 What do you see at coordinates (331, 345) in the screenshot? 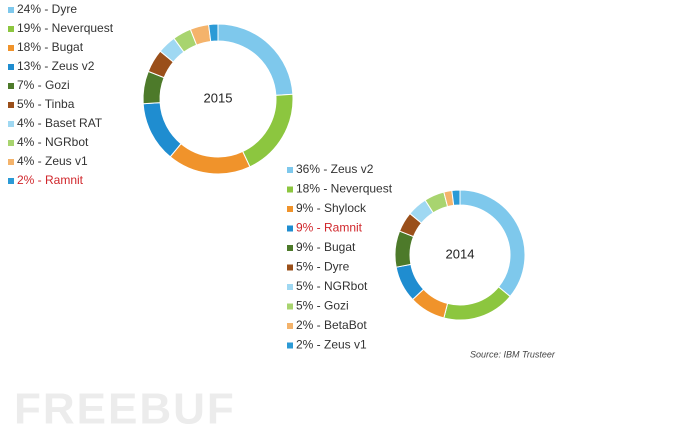
I see `legend-label: 2% - Zeus v1` at bounding box center [331, 345].